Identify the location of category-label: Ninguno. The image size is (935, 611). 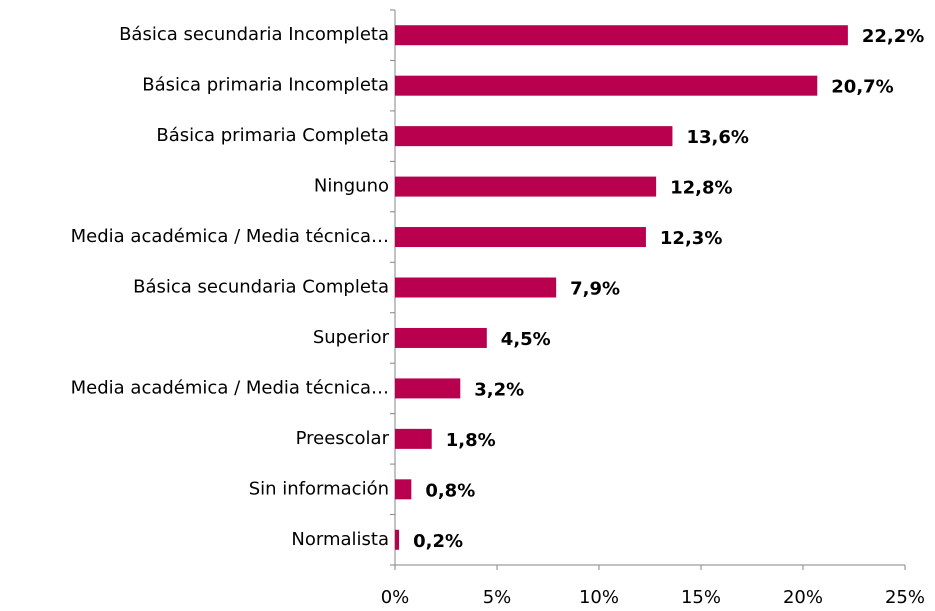
(351, 186).